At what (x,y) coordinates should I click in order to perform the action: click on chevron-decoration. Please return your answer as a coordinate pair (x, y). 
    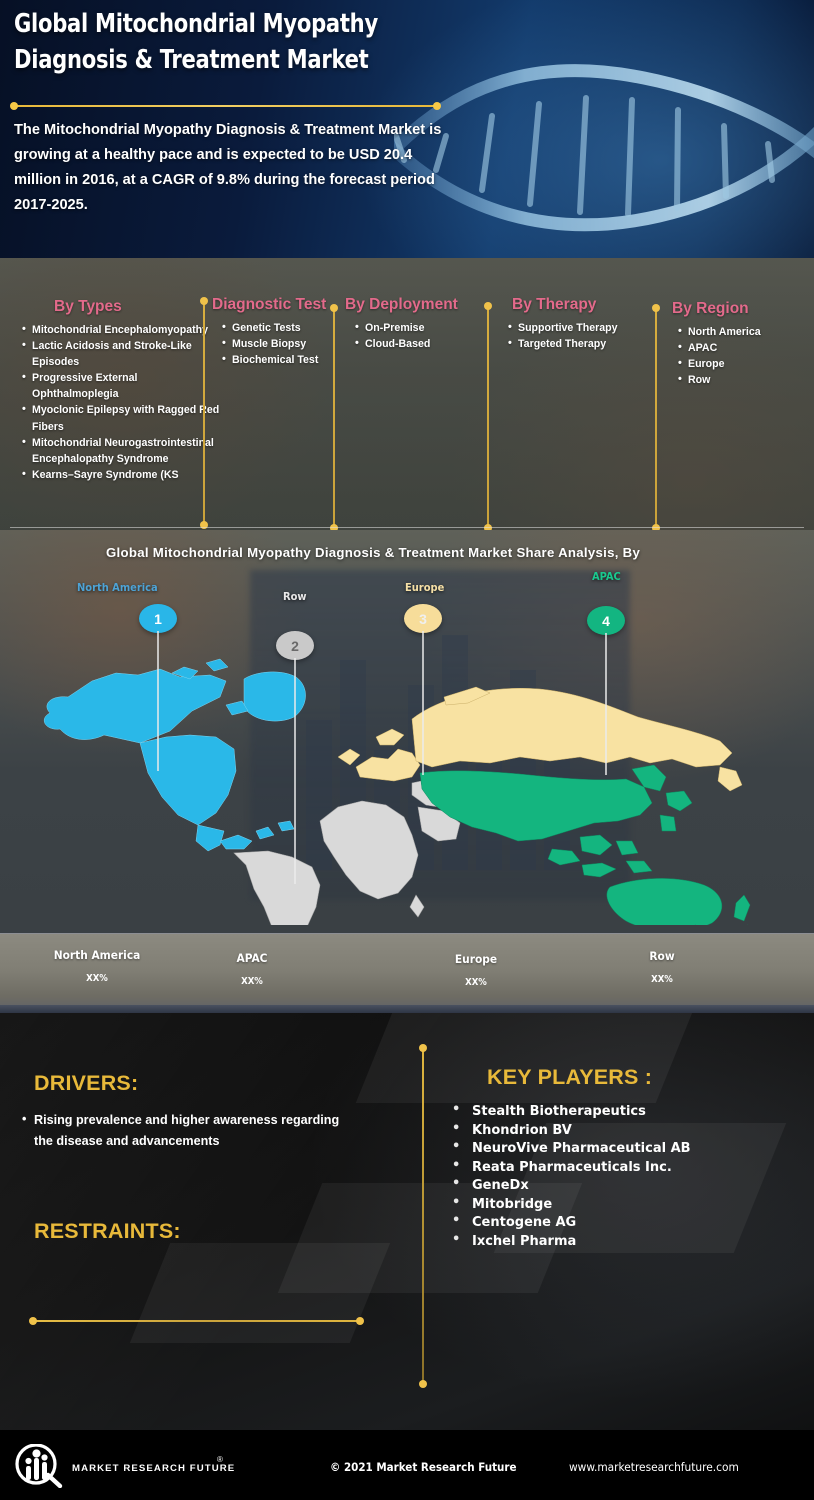
    Looking at the image, I should click on (260, 1293).